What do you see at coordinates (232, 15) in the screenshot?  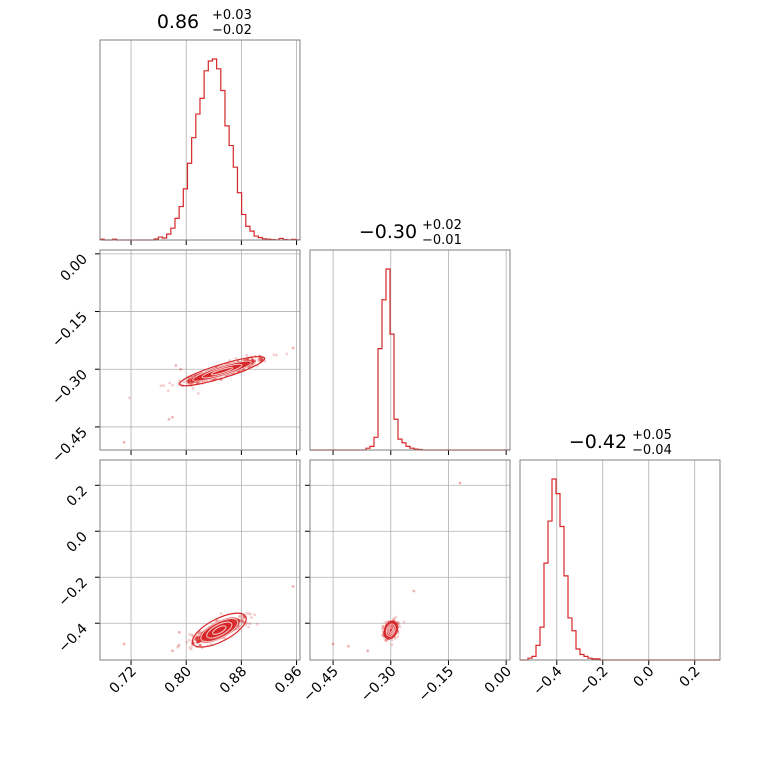 I see `title-plus-error: +0.03` at bounding box center [232, 15].